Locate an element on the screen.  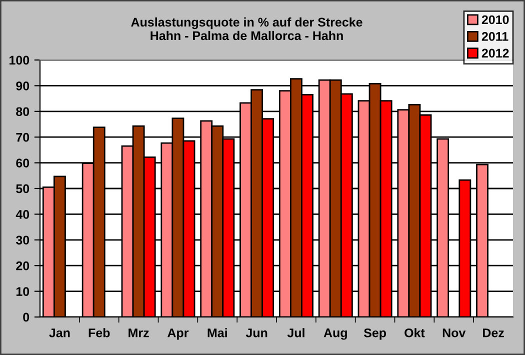
y-tick-label: 10 is located at coordinates (23, 291).